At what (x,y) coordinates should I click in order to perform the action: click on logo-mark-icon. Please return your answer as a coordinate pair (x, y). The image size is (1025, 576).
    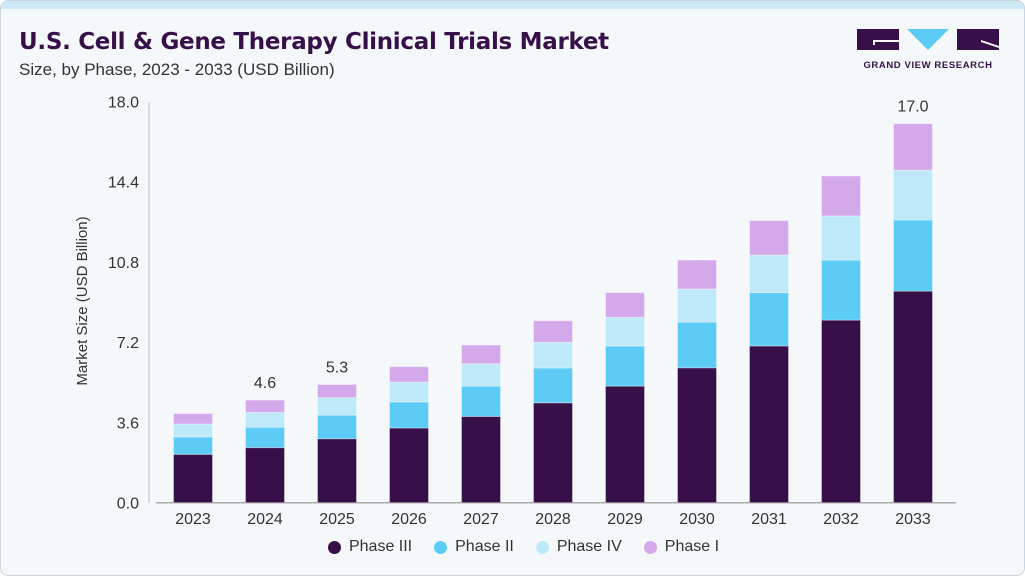
    Looking at the image, I should click on (928, 39).